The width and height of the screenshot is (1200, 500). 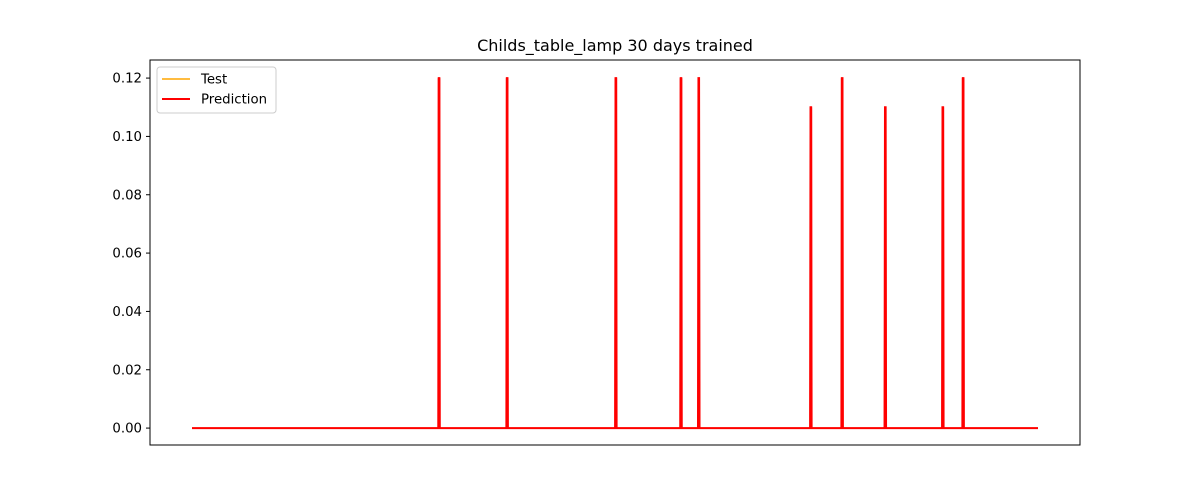 What do you see at coordinates (127, 429) in the screenshot?
I see `y-tick-label: 0.00` at bounding box center [127, 429].